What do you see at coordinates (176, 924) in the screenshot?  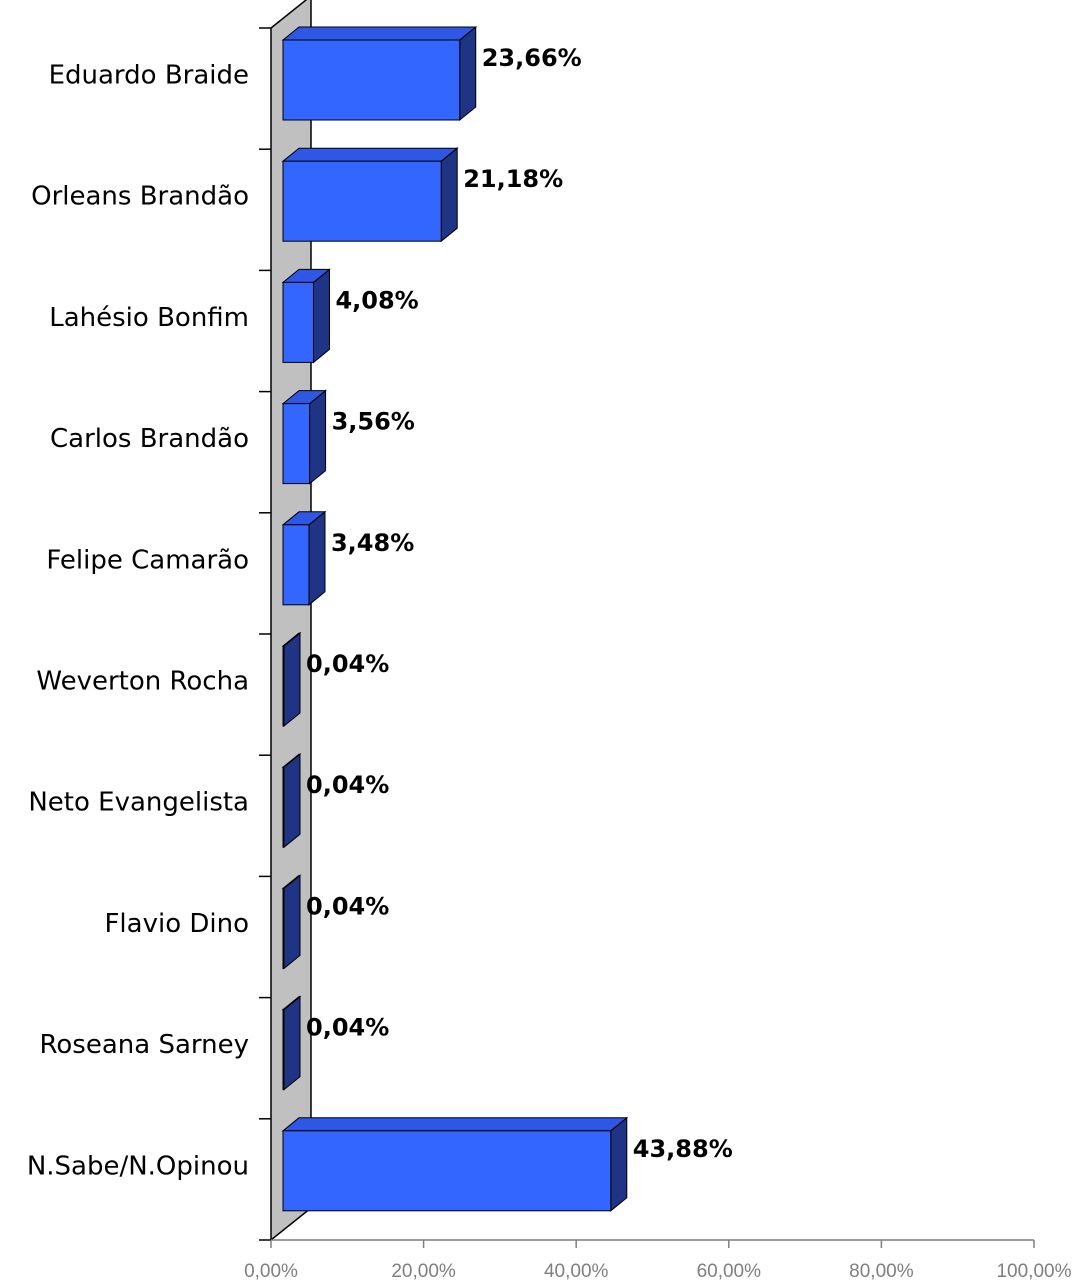 I see `category-label: Flavio Dino` at bounding box center [176, 924].